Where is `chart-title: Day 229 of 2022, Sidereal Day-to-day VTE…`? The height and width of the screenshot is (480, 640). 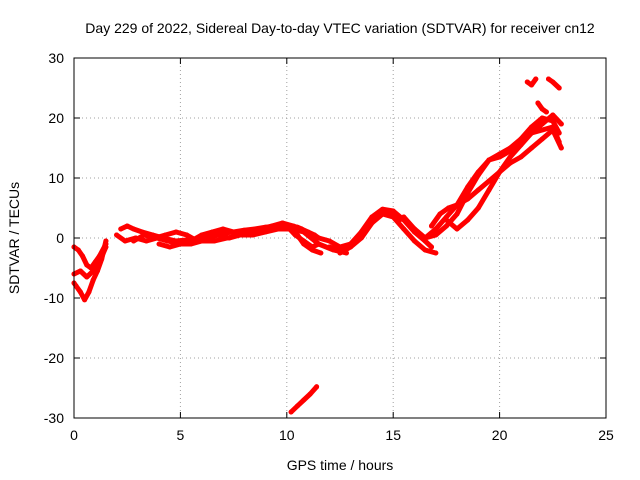 chart-title: Day 229 of 2022, Sidereal Day-to-day VTE… is located at coordinates (340, 28).